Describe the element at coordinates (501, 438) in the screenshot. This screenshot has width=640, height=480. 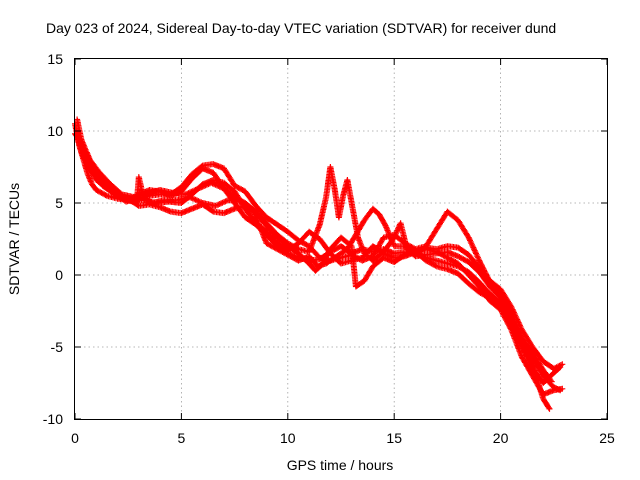
I see `x-tick-label: 20` at that location.